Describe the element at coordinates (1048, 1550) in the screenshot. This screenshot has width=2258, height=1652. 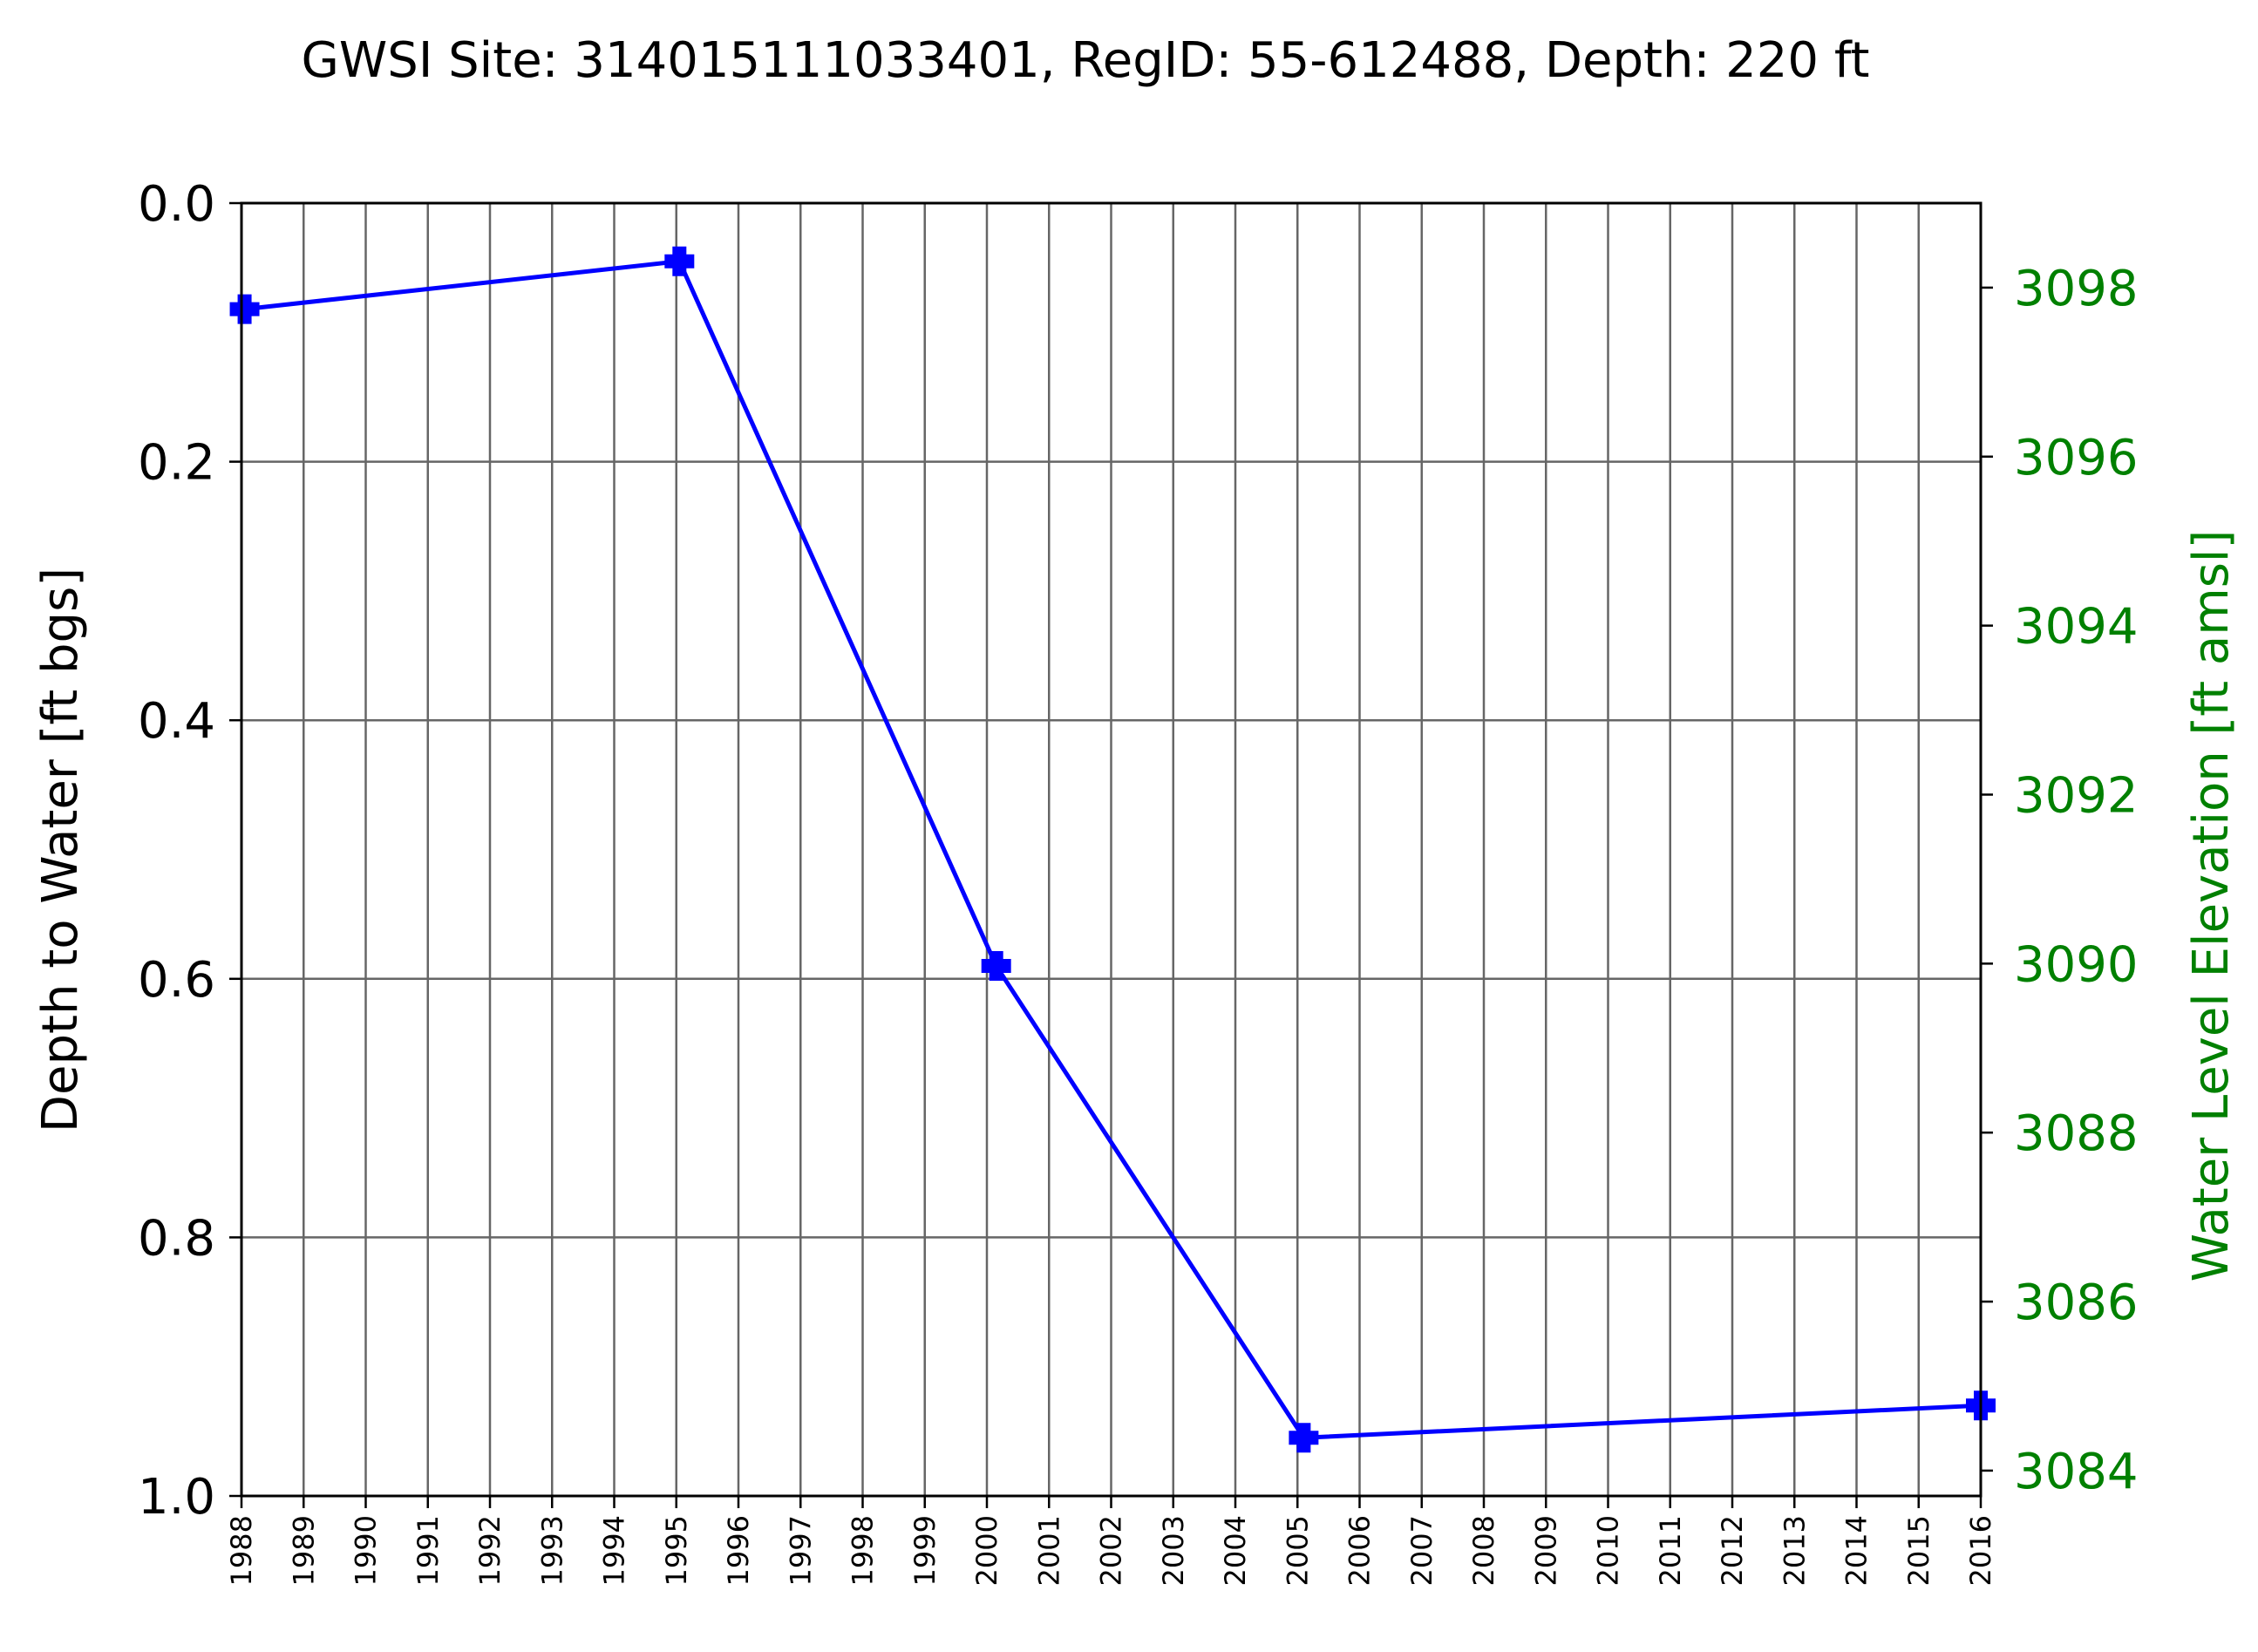
I see `x-tick-label: 2001` at that location.